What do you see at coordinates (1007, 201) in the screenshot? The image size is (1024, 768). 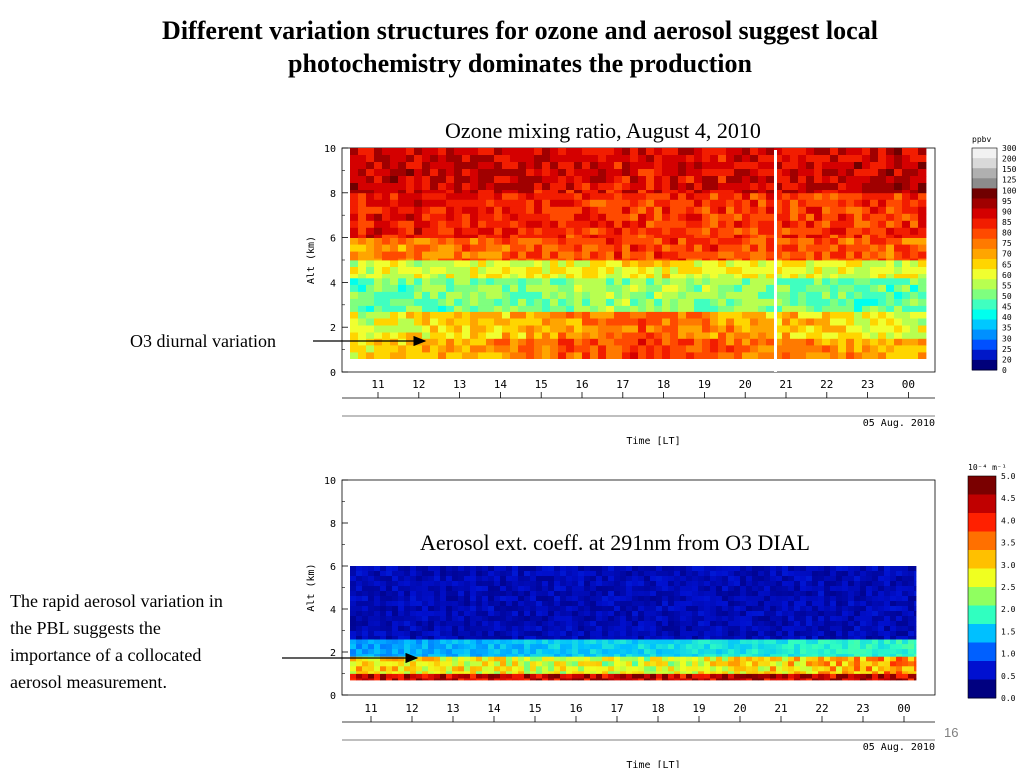 I see `colorbar-tick-label: 95` at bounding box center [1007, 201].